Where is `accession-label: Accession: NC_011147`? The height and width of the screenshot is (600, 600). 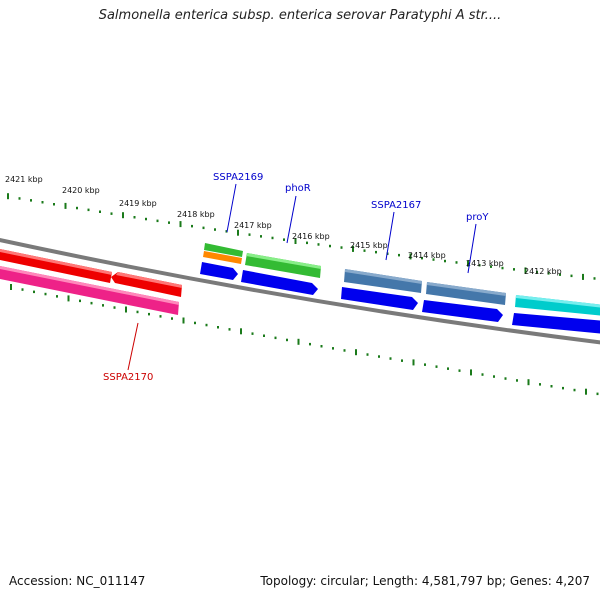
accession-label: Accession: NC_011147 is located at coordinates (77, 581).